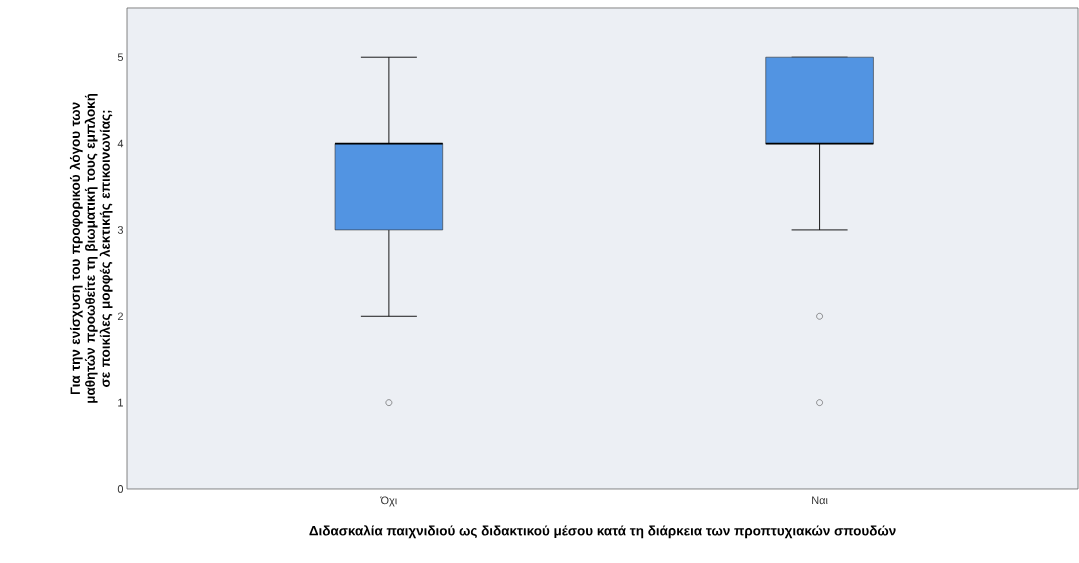  I want to click on x-tick-label: Ναι, so click(820, 500).